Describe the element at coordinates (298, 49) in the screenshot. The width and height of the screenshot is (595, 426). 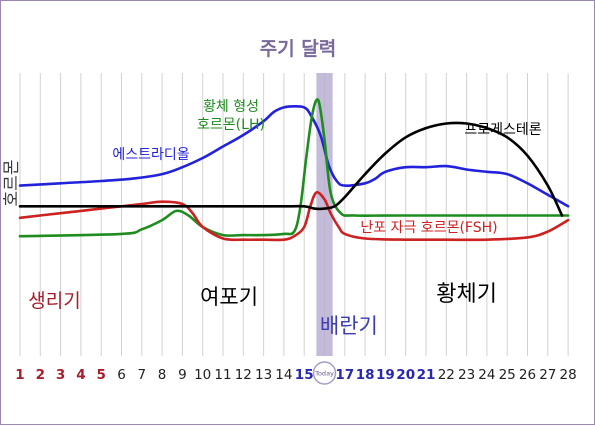
I see `chart-title: 주기 달력` at that location.